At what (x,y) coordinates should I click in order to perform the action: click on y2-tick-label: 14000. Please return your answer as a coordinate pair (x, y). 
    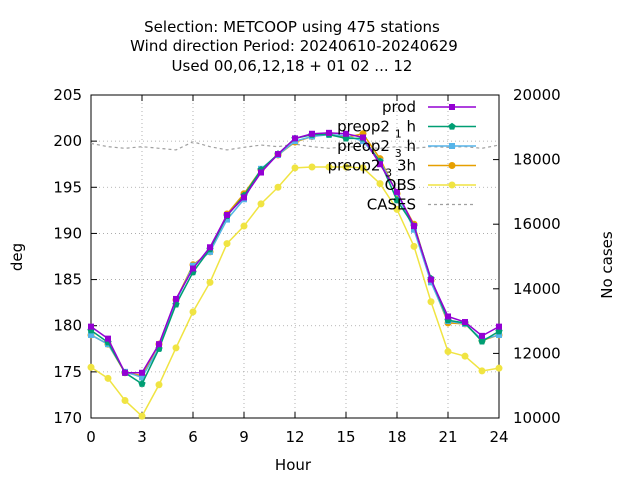
    Looking at the image, I should click on (537, 289).